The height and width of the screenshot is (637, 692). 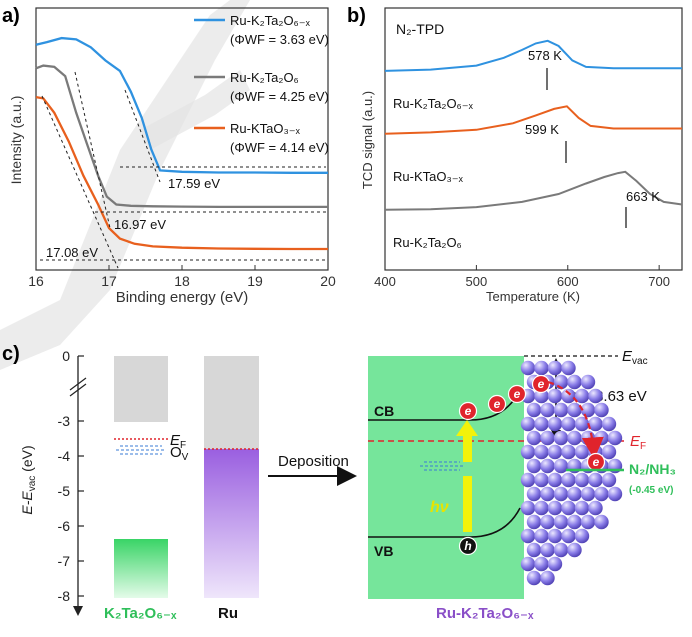 I want to click on deposition-label: Deposition, so click(x=313, y=461).